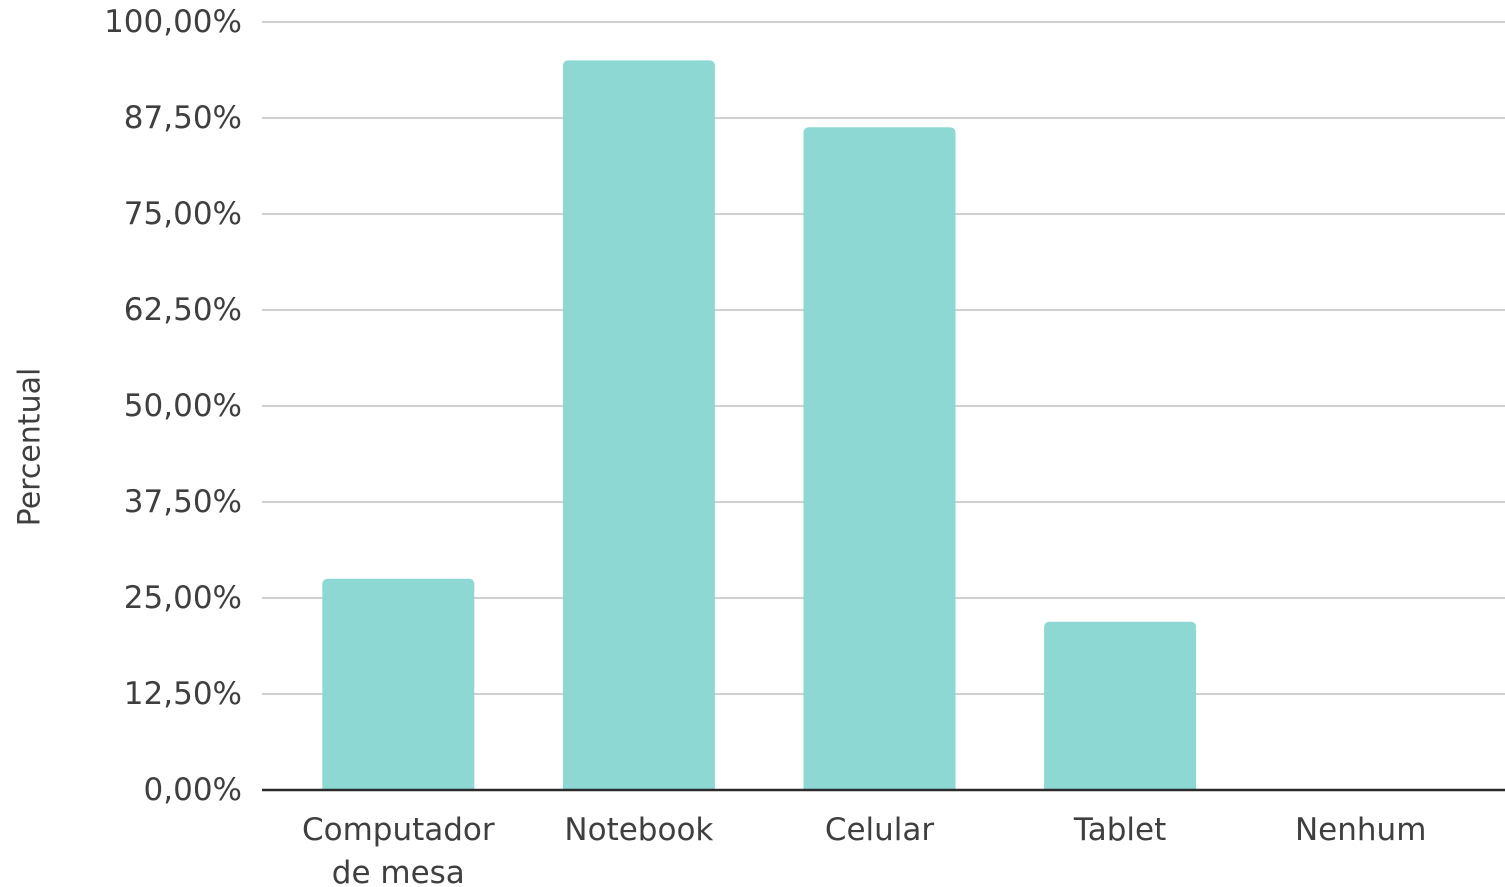 This screenshot has width=1505, height=887. What do you see at coordinates (1360, 830) in the screenshot?
I see `x-tick-label: Nenhum` at bounding box center [1360, 830].